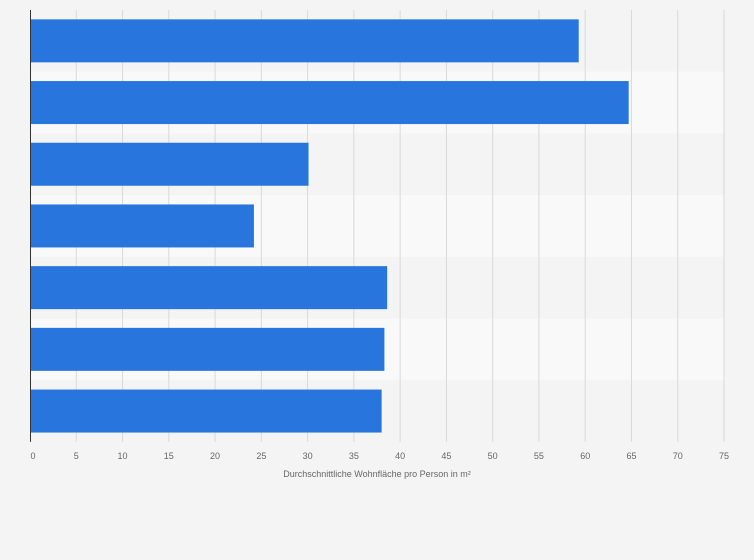  What do you see at coordinates (724, 456) in the screenshot?
I see `x-tick-label: 75` at bounding box center [724, 456].